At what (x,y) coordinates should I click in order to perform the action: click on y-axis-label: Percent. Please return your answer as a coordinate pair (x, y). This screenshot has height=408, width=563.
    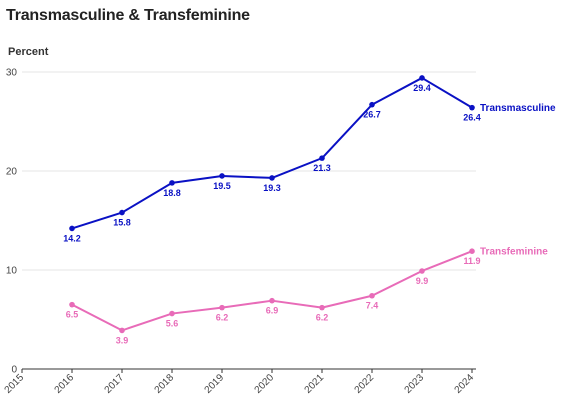
    Looking at the image, I should click on (28, 52).